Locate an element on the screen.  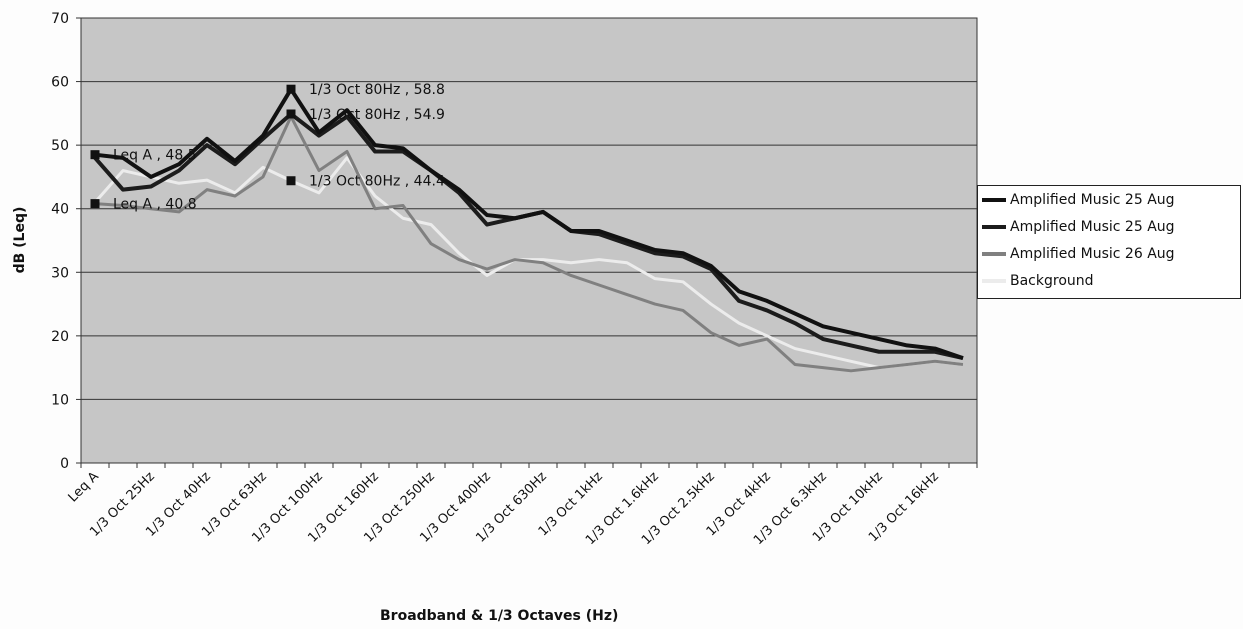
legend-item-3: Background is located at coordinates (1109, 280).